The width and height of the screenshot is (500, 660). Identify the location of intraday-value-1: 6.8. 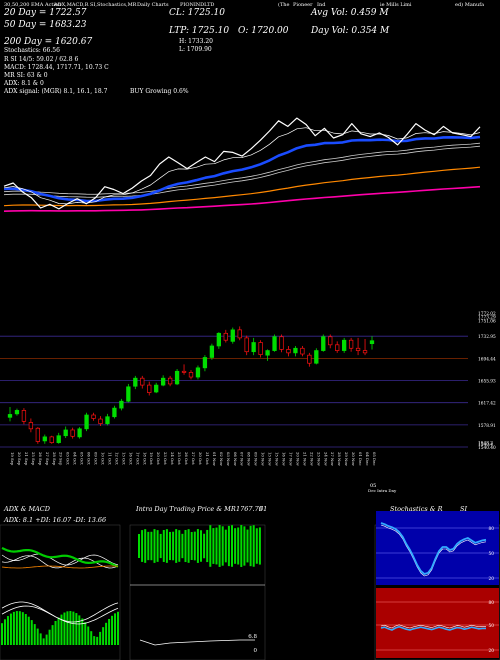
(252, 637).